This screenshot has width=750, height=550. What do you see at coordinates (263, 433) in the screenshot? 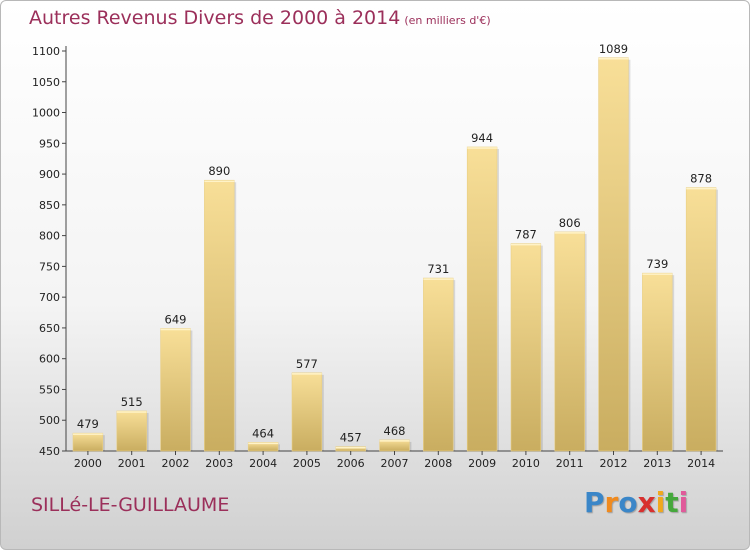
I see `data-label: 464` at bounding box center [263, 433].